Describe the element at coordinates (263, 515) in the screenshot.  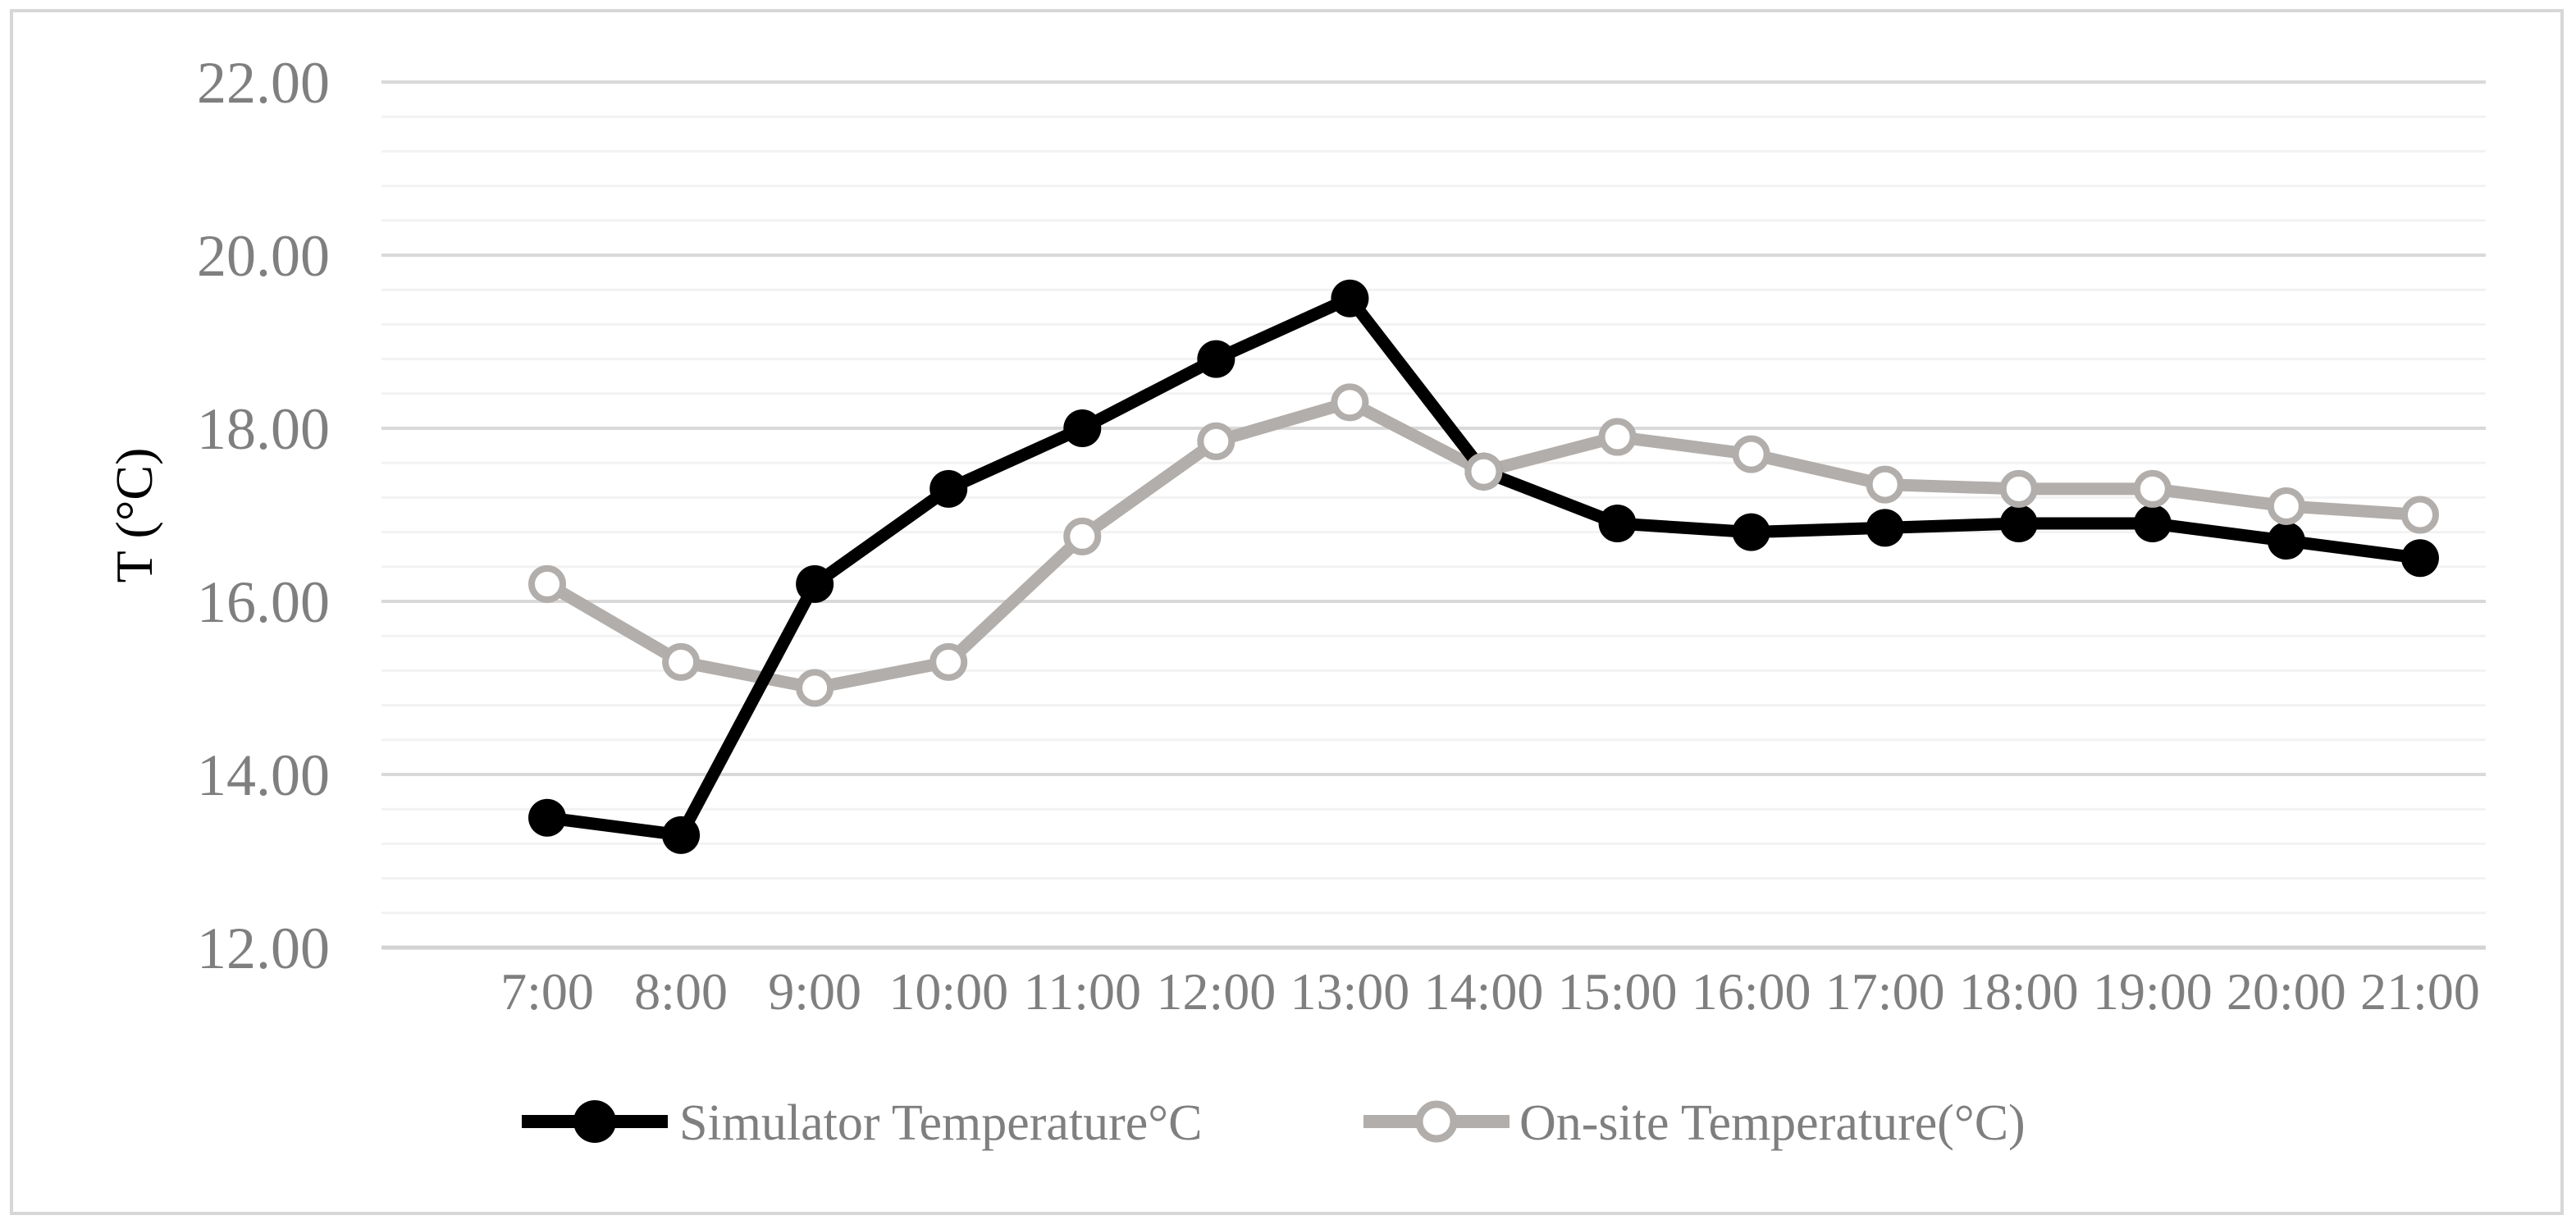
I see `y-axis-tick-labels: 22.00 20.00 18.00 16.00 14.00 12.00` at that location.